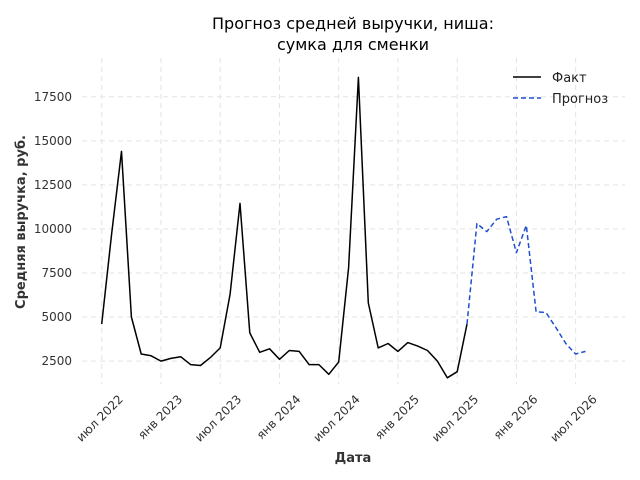  I want to click on y-tick-label: 5000, so click(56, 317).